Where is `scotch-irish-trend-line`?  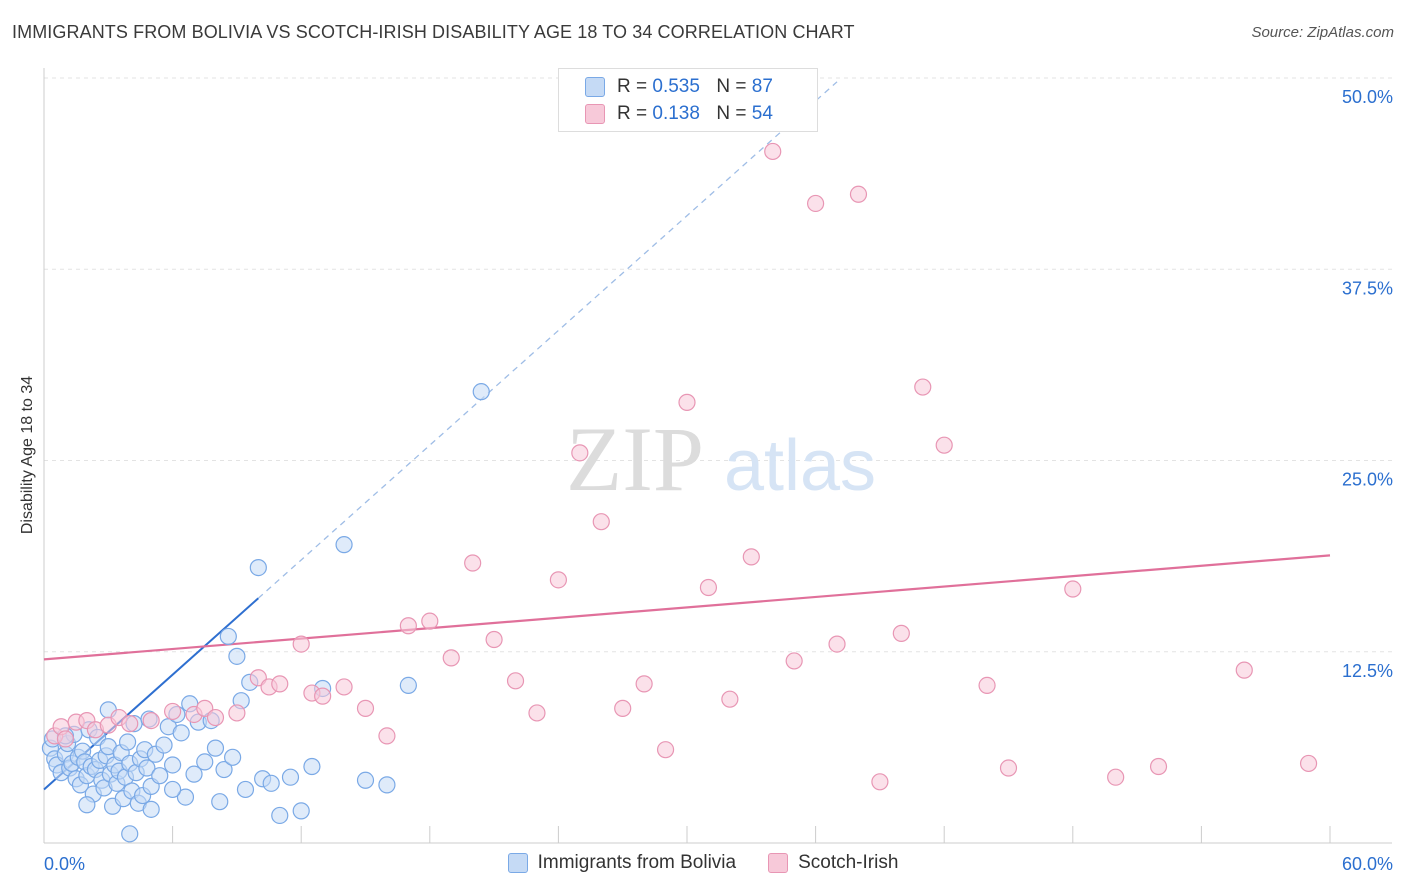 scotch-irish-trend-line is located at coordinates (687, 607).